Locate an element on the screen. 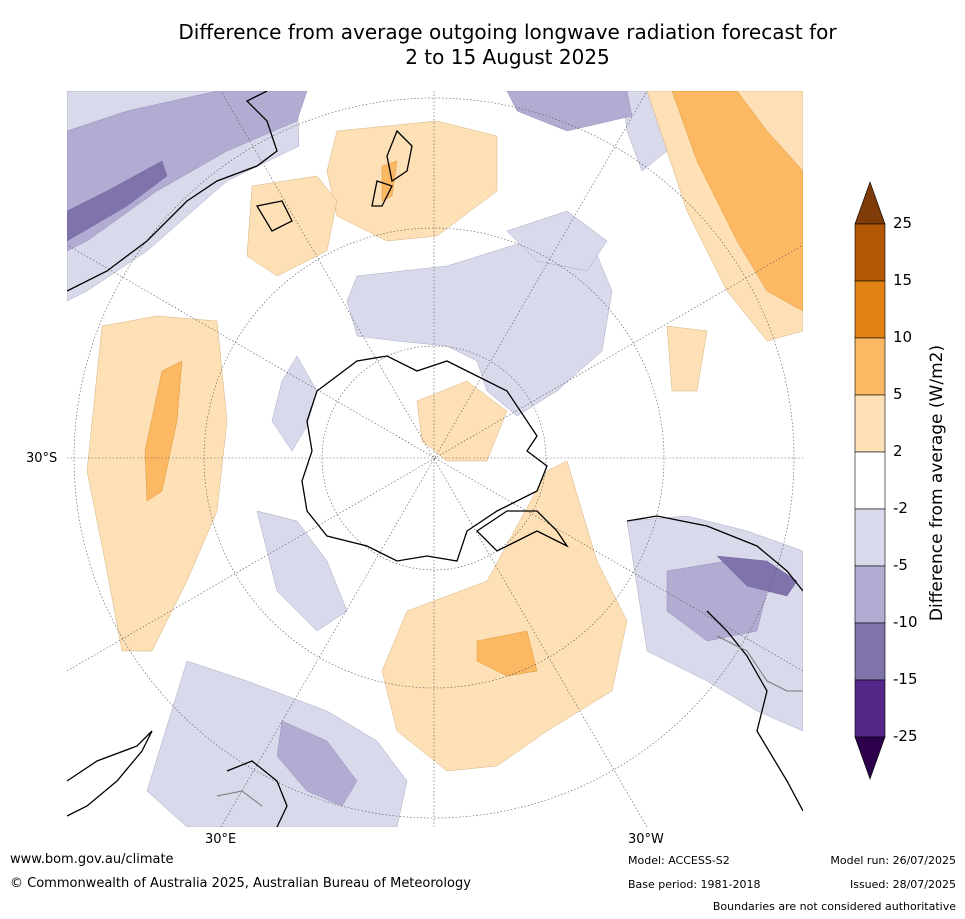  ross-sea-positive is located at coordinates (462, 421).